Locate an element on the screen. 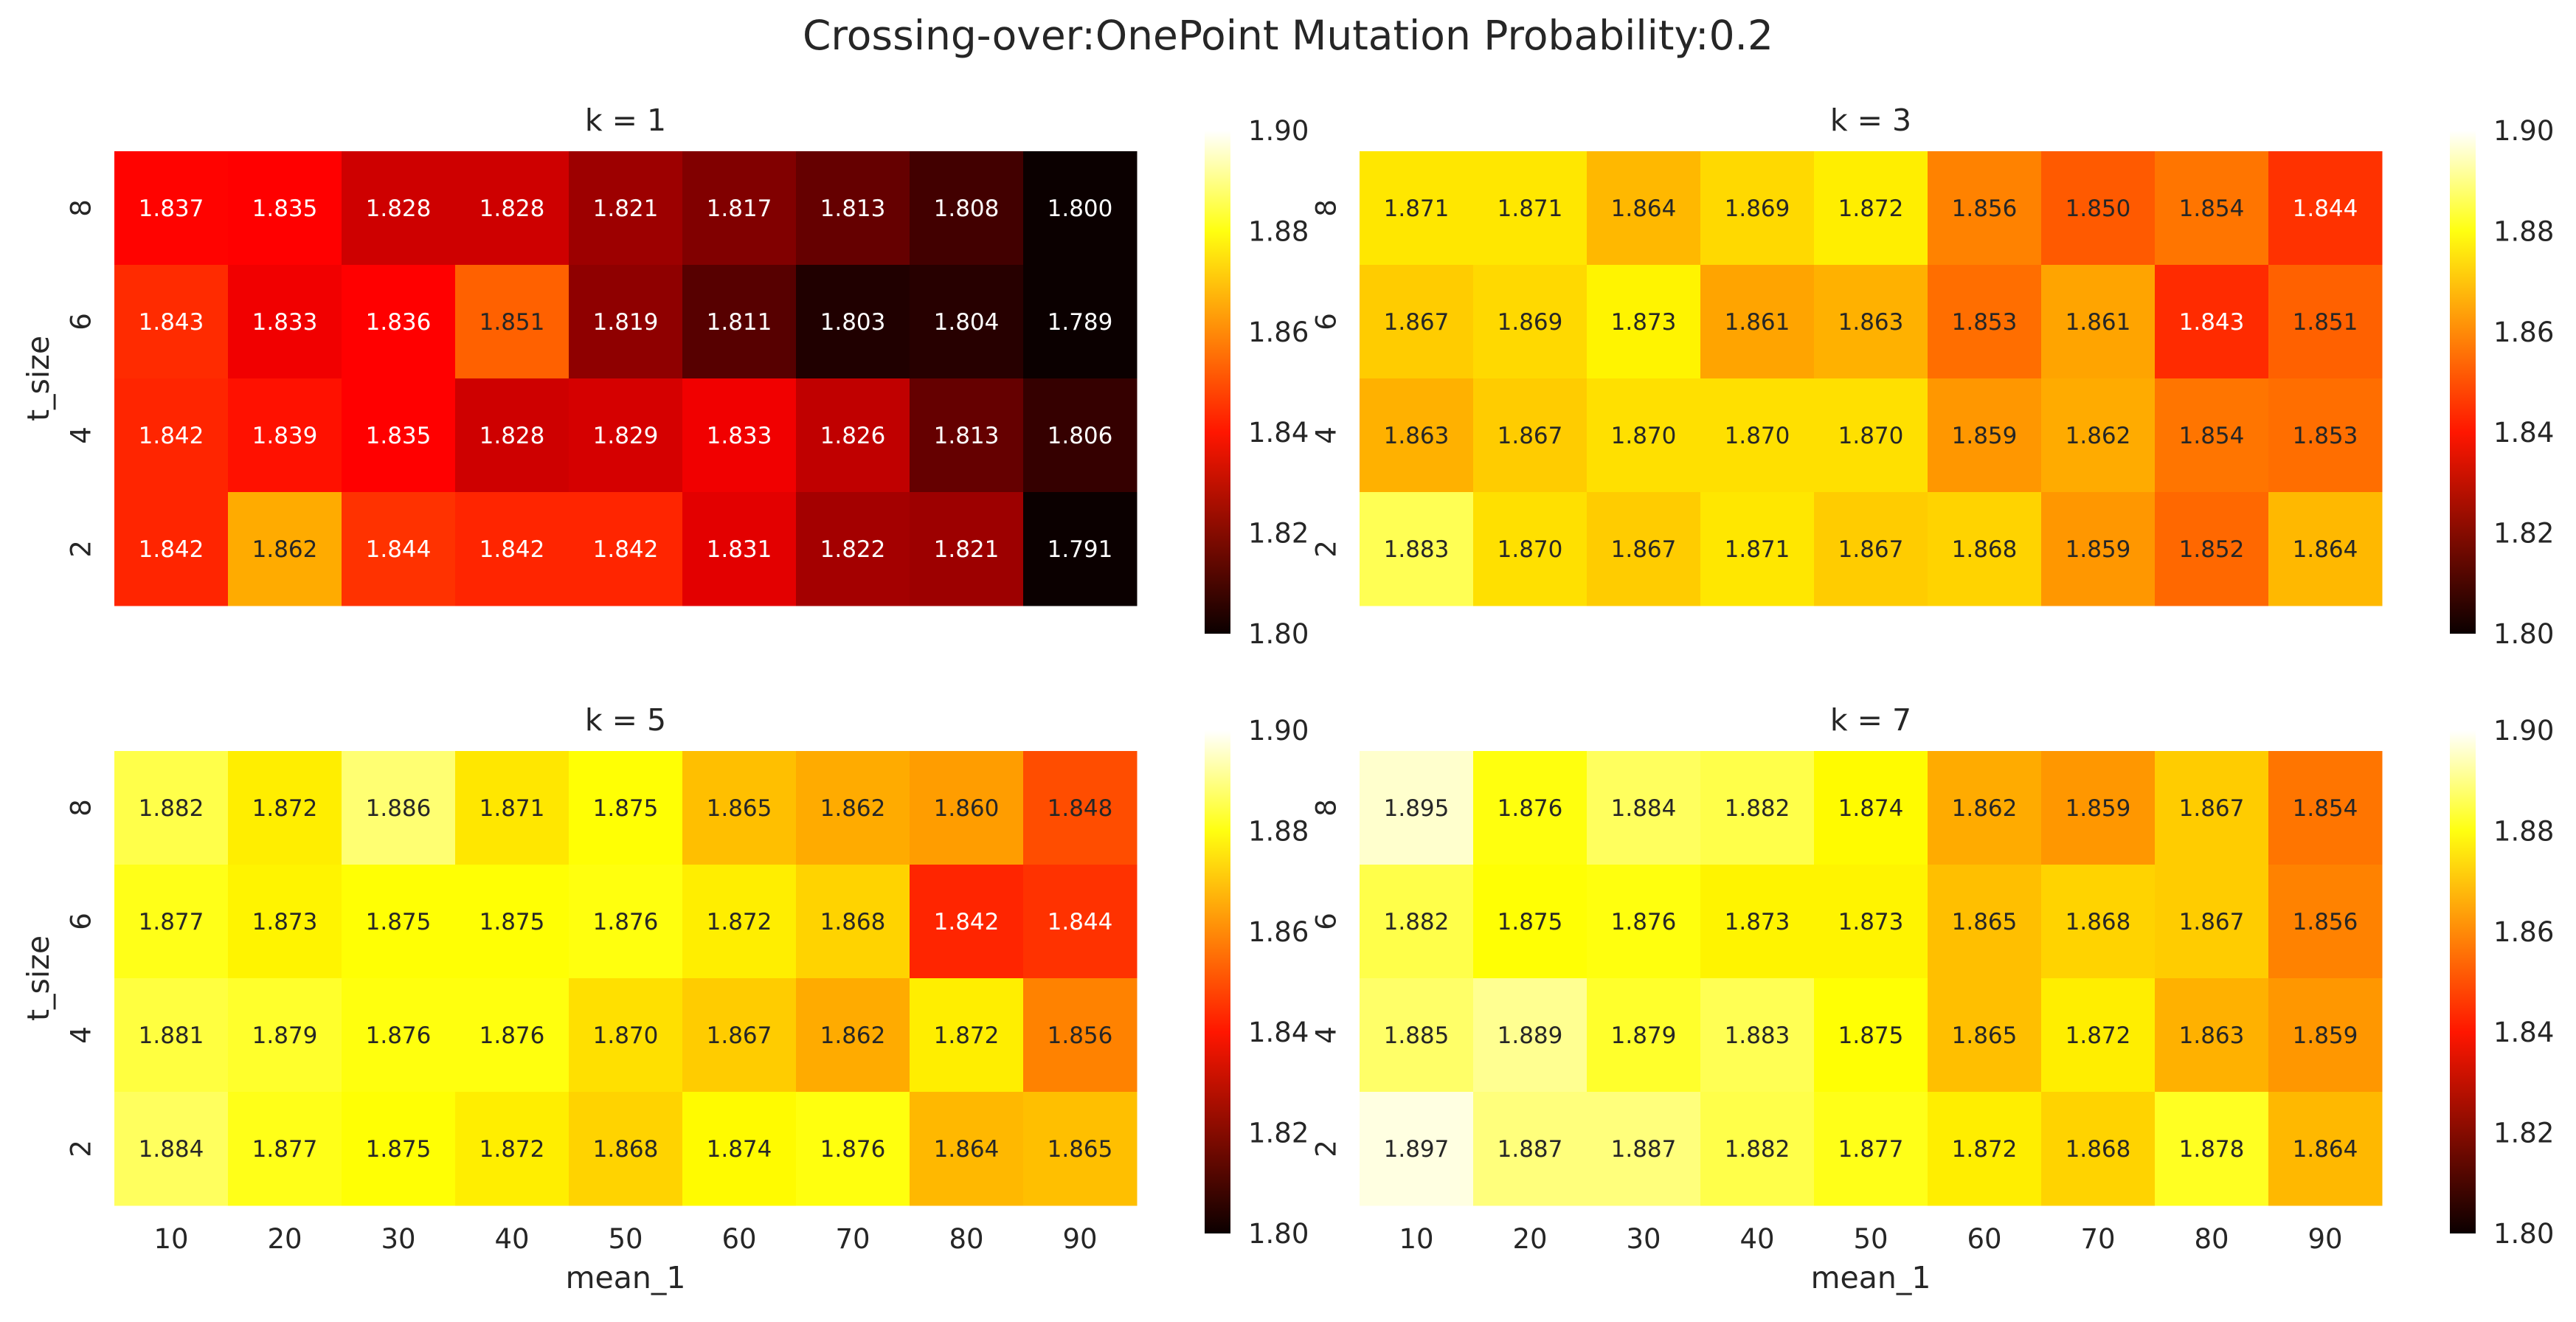 This screenshot has height=1322, width=2576. cell-value-label: 1.831 is located at coordinates (739, 549).